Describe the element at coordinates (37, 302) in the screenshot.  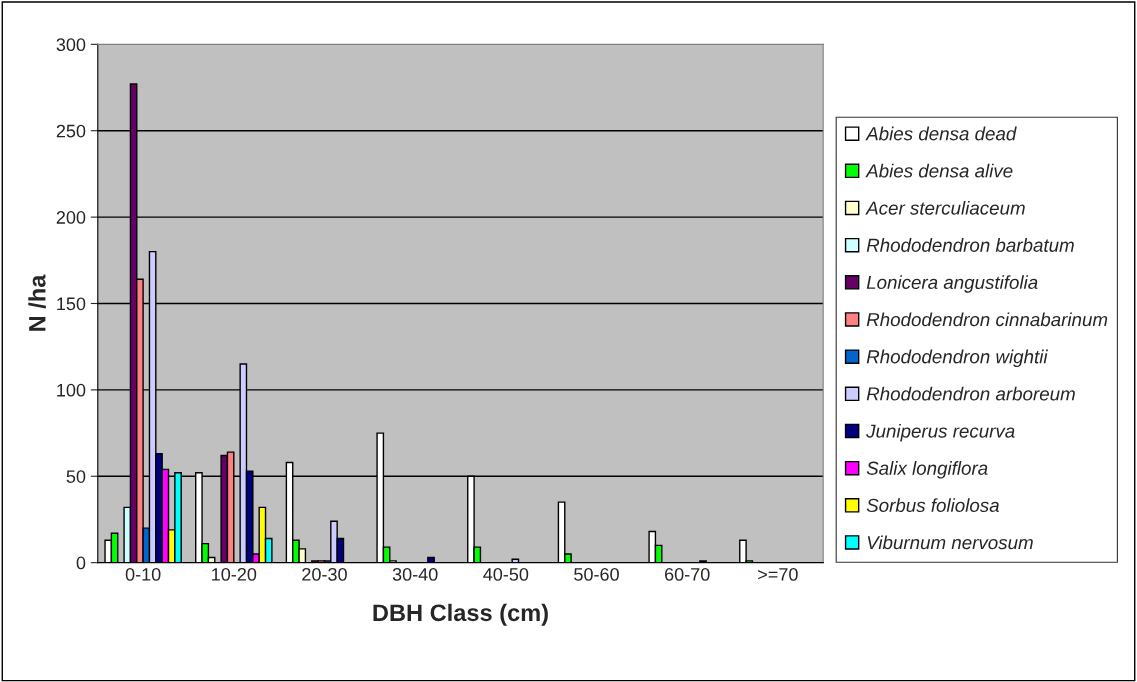
I see `y-axis-title: N /ha` at that location.